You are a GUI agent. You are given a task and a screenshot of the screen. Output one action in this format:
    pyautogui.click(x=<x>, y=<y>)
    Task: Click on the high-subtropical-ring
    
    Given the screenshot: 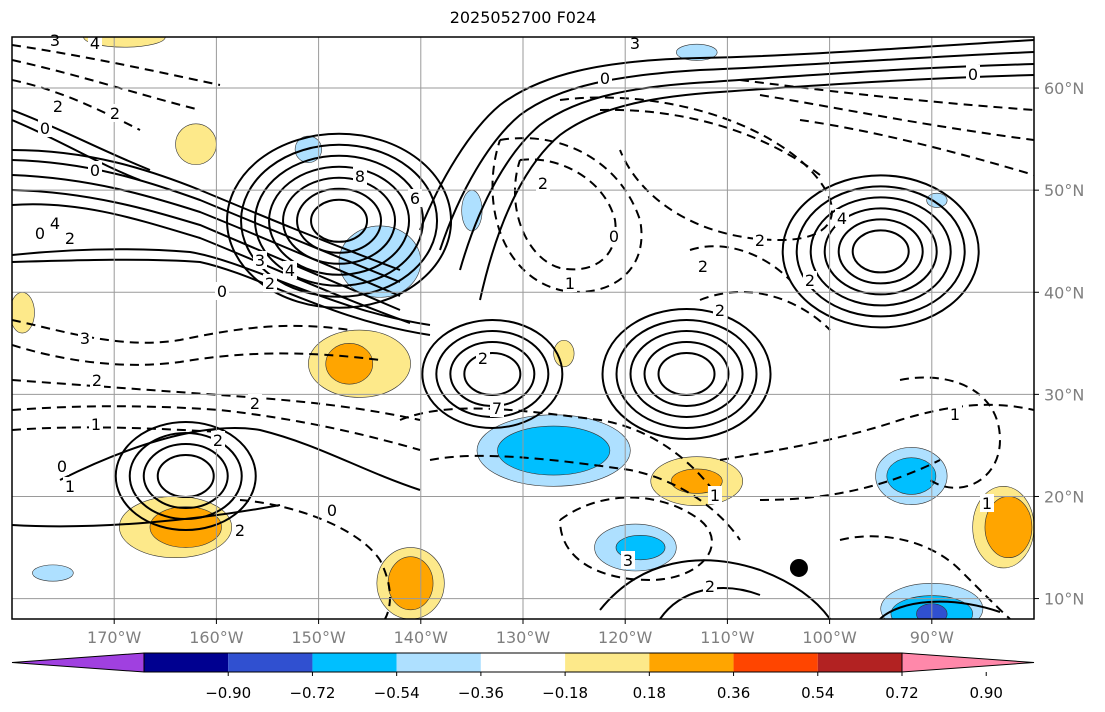 What is the action you would take?
    pyautogui.click(x=492, y=373)
    